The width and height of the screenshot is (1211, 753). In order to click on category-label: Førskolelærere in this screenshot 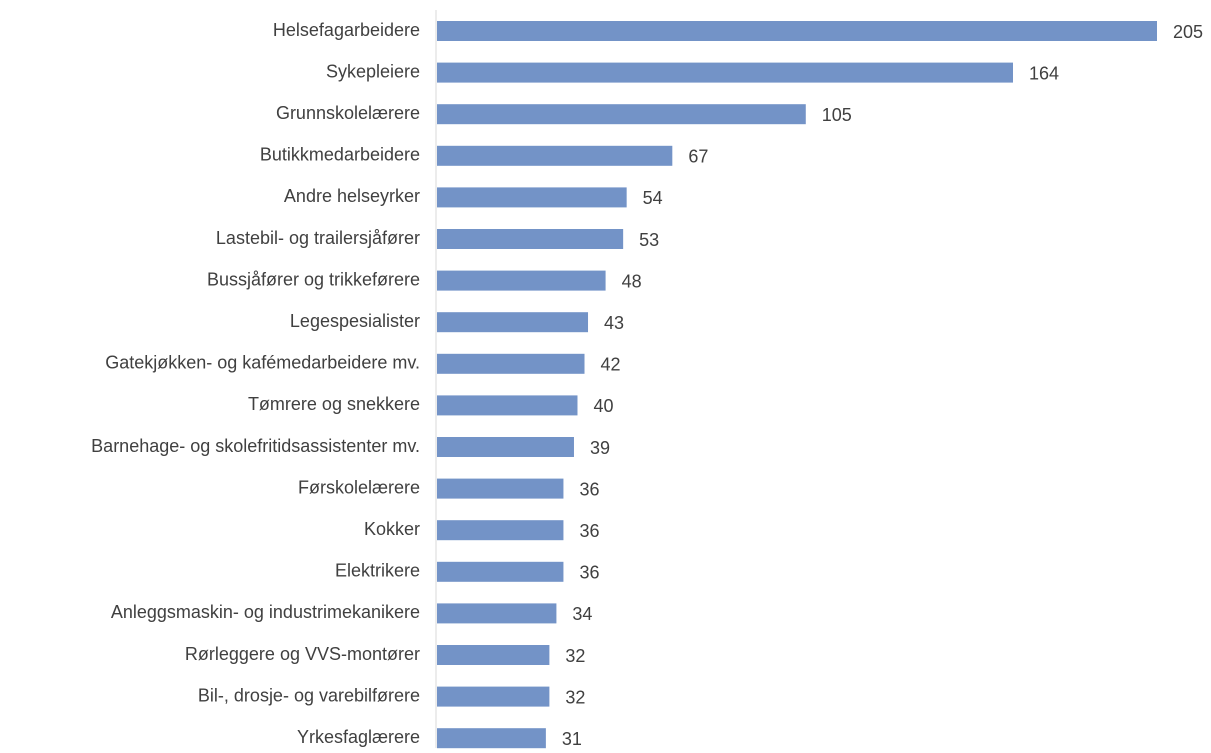, I will do `click(359, 487)`.